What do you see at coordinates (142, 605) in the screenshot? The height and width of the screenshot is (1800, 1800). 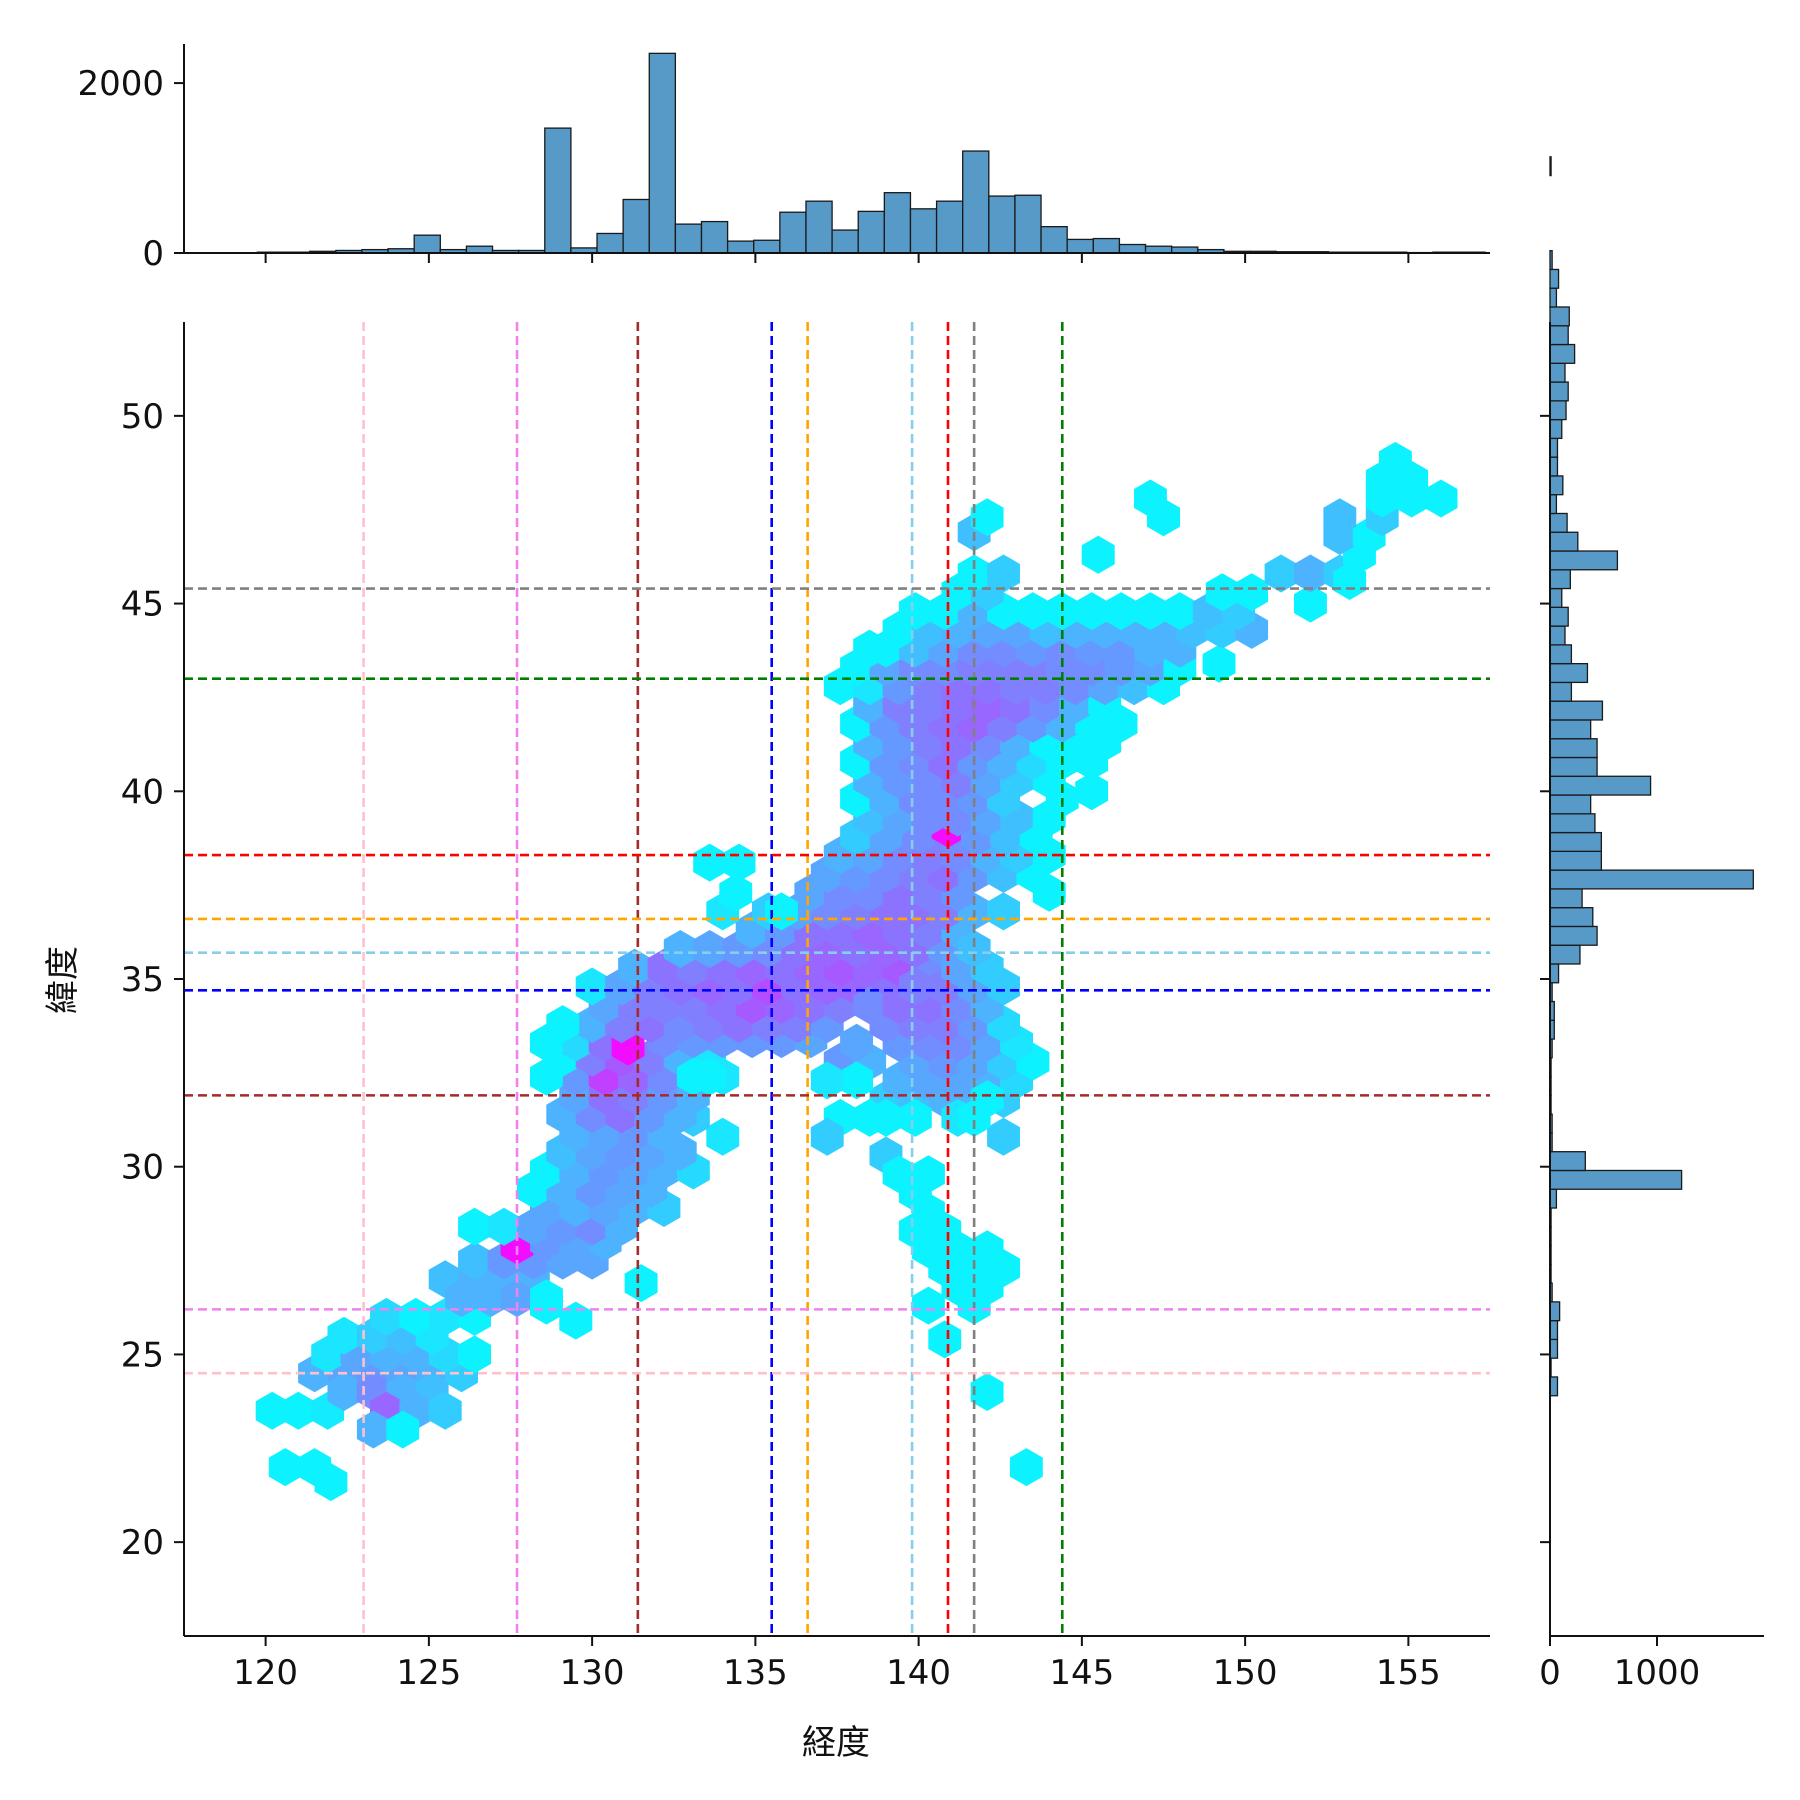 I see `y-tick-label-5: 45` at bounding box center [142, 605].